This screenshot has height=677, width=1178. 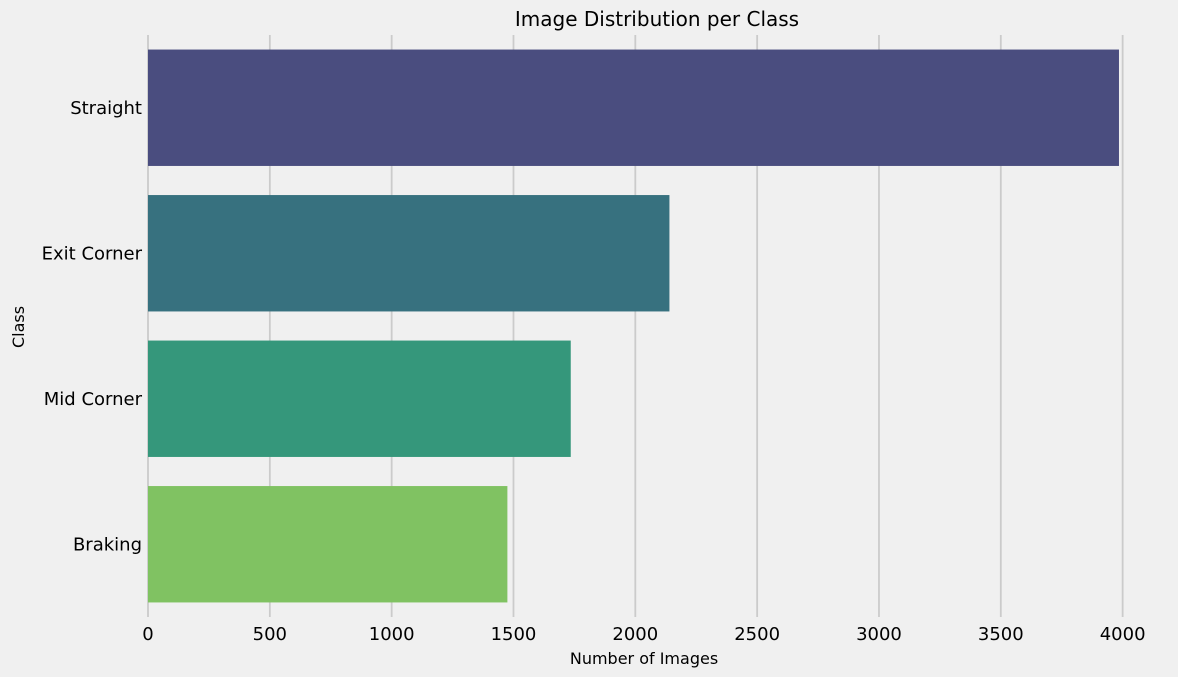 What do you see at coordinates (106, 108) in the screenshot?
I see `y-tick-label-straight: Straight` at bounding box center [106, 108].